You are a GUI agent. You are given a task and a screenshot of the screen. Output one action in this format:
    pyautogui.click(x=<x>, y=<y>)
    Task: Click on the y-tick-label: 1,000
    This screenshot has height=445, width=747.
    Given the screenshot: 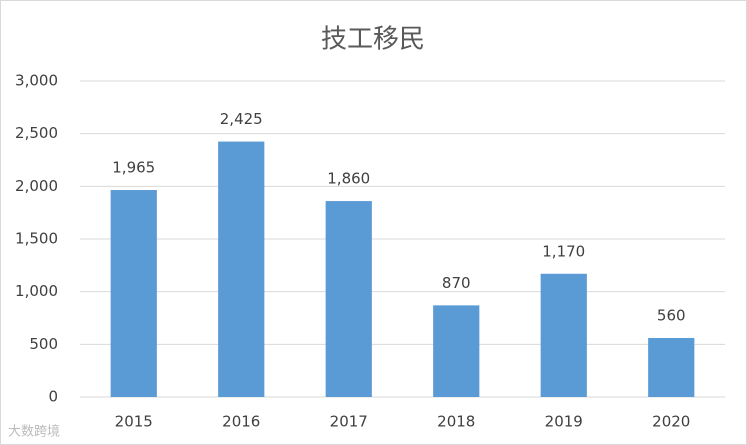 What is the action you would take?
    pyautogui.click(x=36, y=291)
    